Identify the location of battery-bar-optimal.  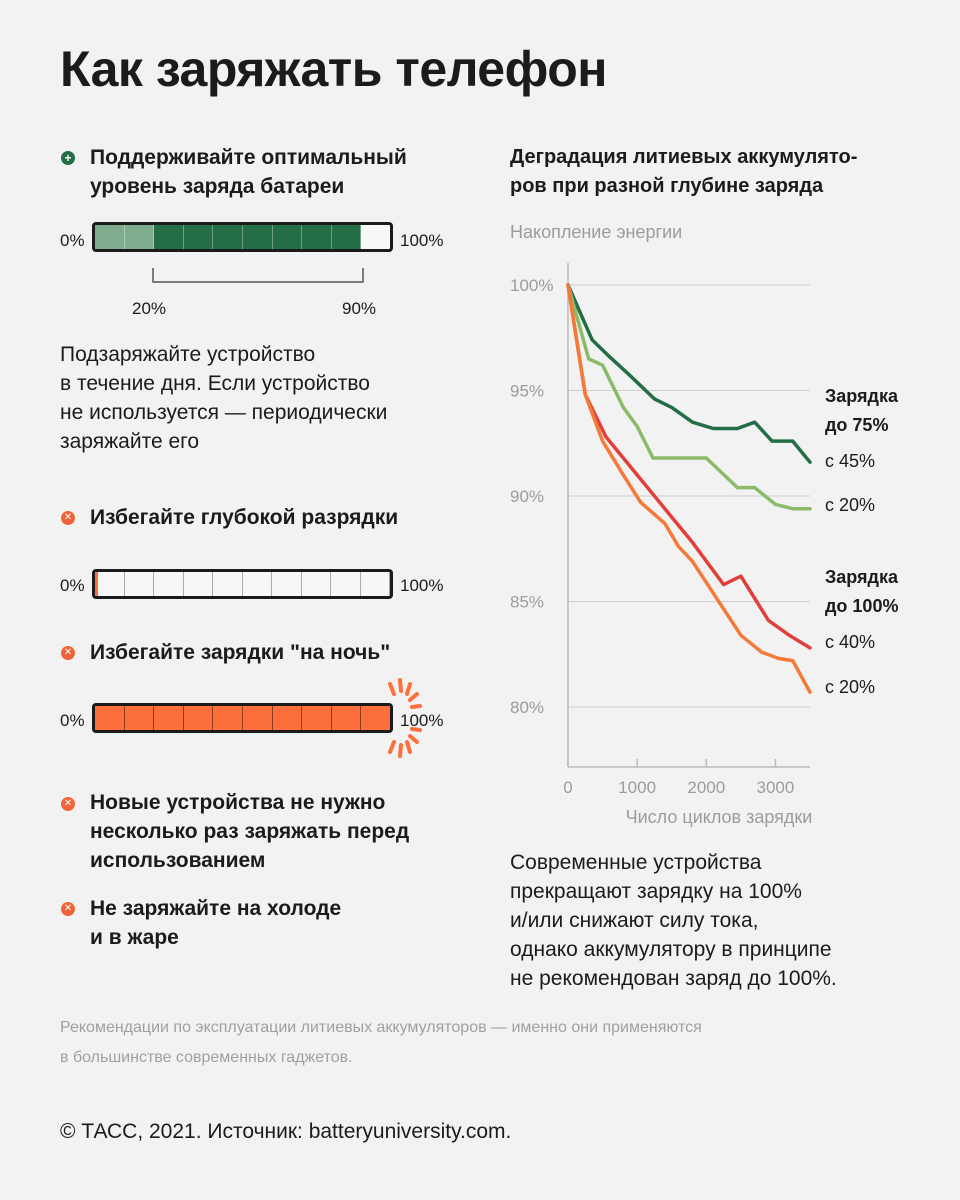
(242, 237).